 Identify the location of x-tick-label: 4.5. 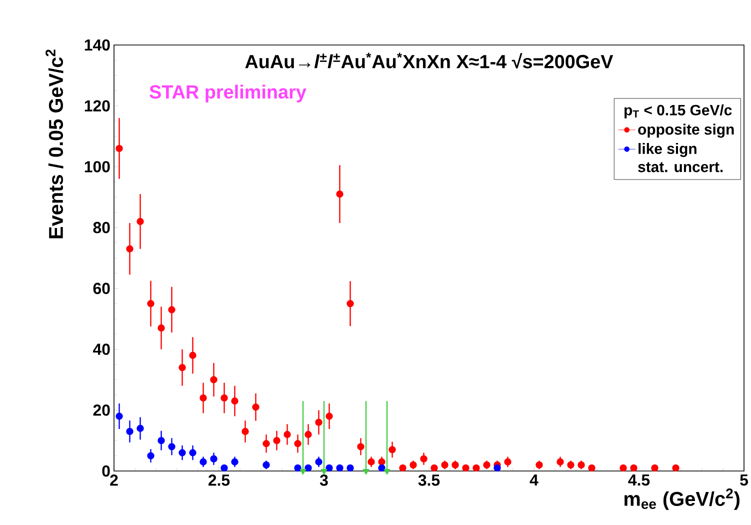
(639, 480).